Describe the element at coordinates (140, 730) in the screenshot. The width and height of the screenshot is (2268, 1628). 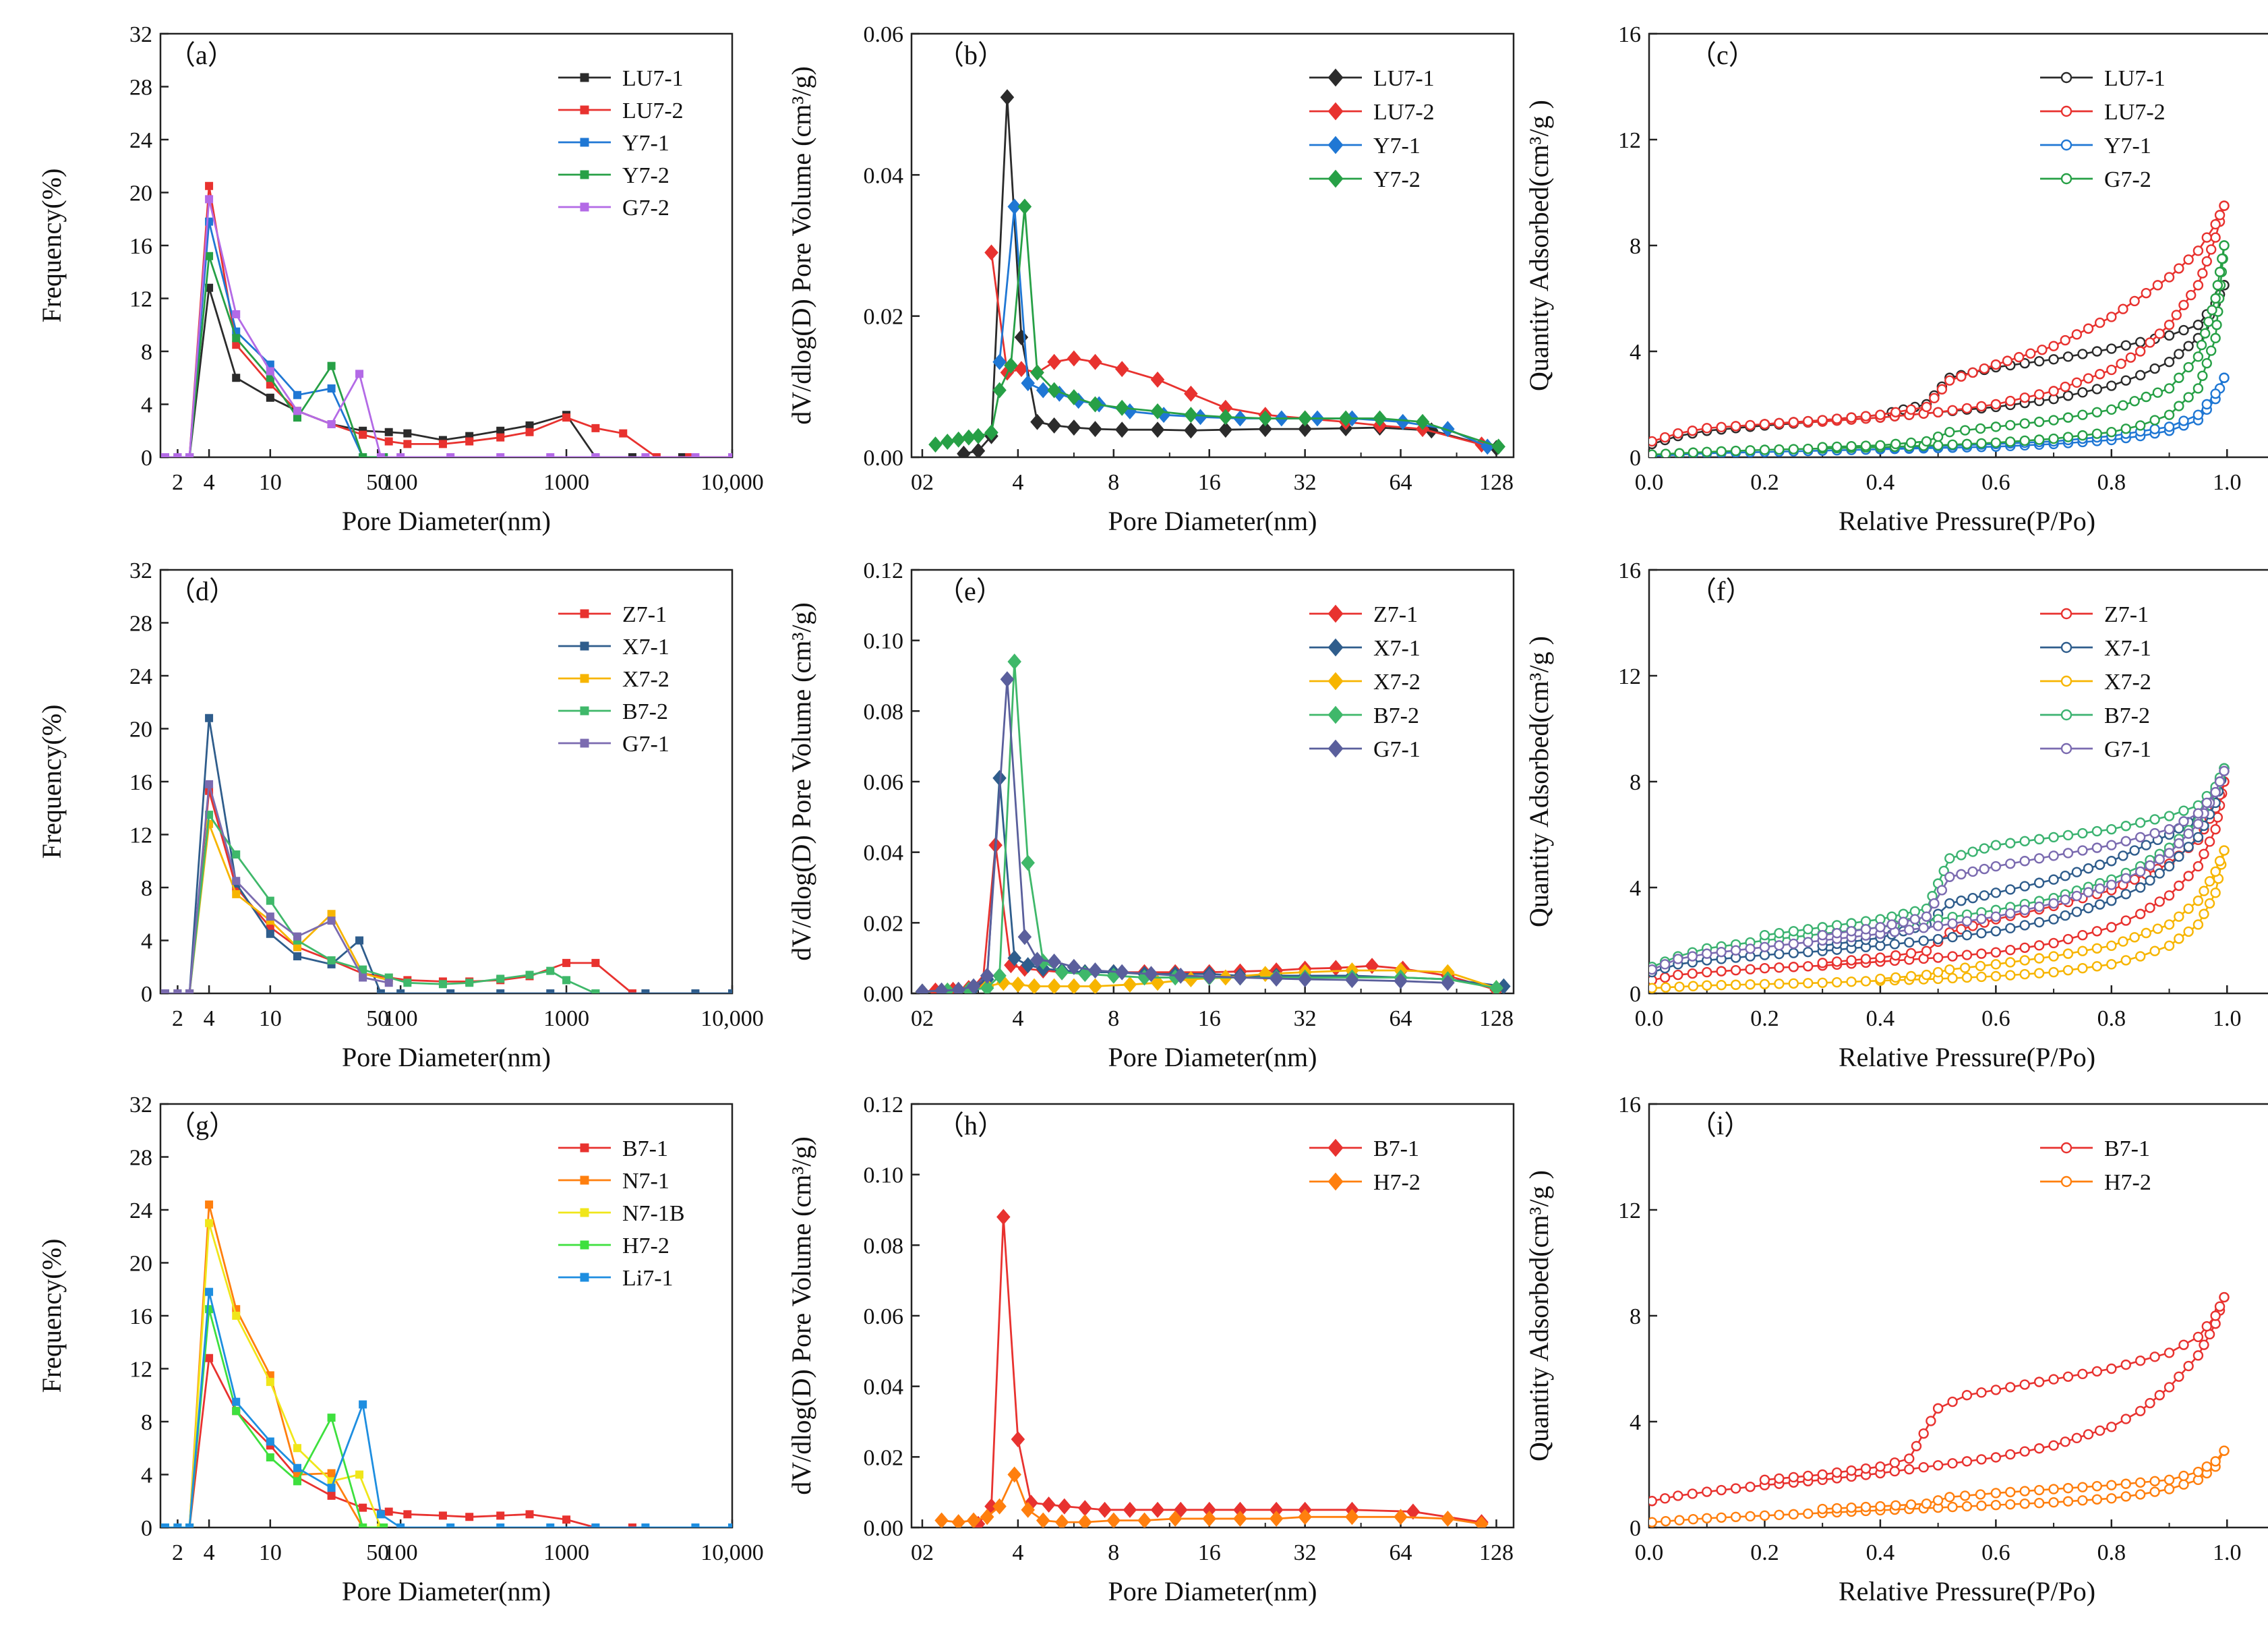
I see `y-tick-label: 20` at that location.